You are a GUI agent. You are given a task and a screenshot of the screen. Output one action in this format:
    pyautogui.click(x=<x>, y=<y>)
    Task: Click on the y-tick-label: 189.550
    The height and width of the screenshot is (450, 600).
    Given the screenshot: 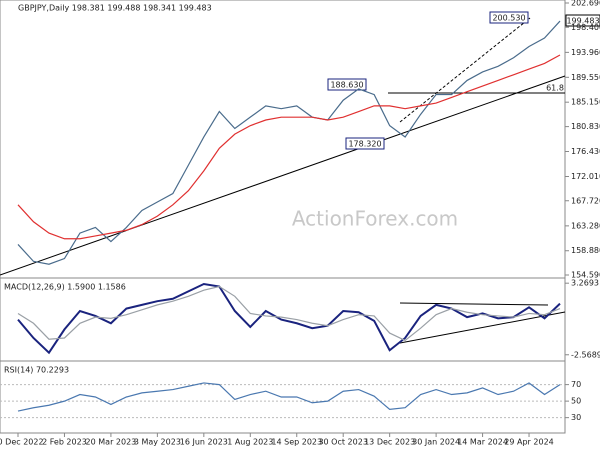 What is the action you would take?
    pyautogui.click(x=585, y=77)
    